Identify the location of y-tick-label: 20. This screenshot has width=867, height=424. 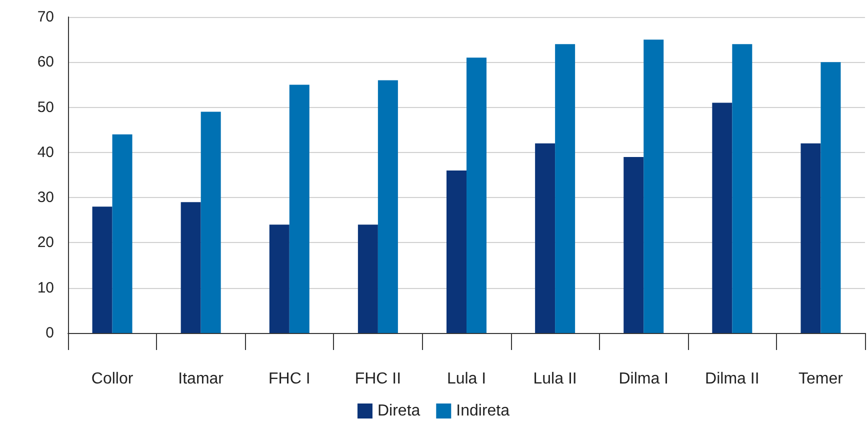
(45, 243).